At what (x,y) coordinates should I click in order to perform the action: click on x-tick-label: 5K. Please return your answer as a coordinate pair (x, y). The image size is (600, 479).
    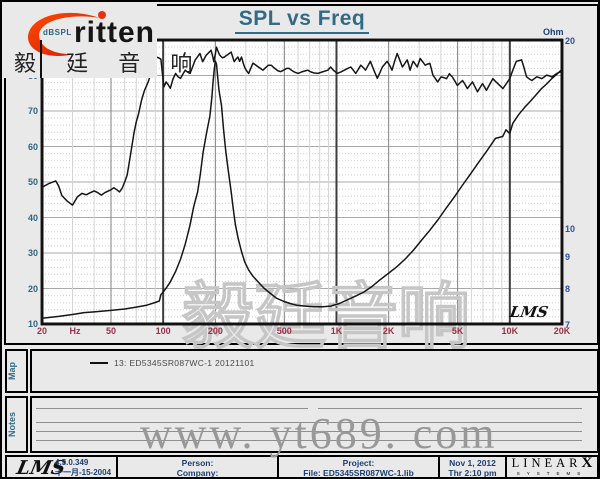
    Looking at the image, I should click on (457, 331).